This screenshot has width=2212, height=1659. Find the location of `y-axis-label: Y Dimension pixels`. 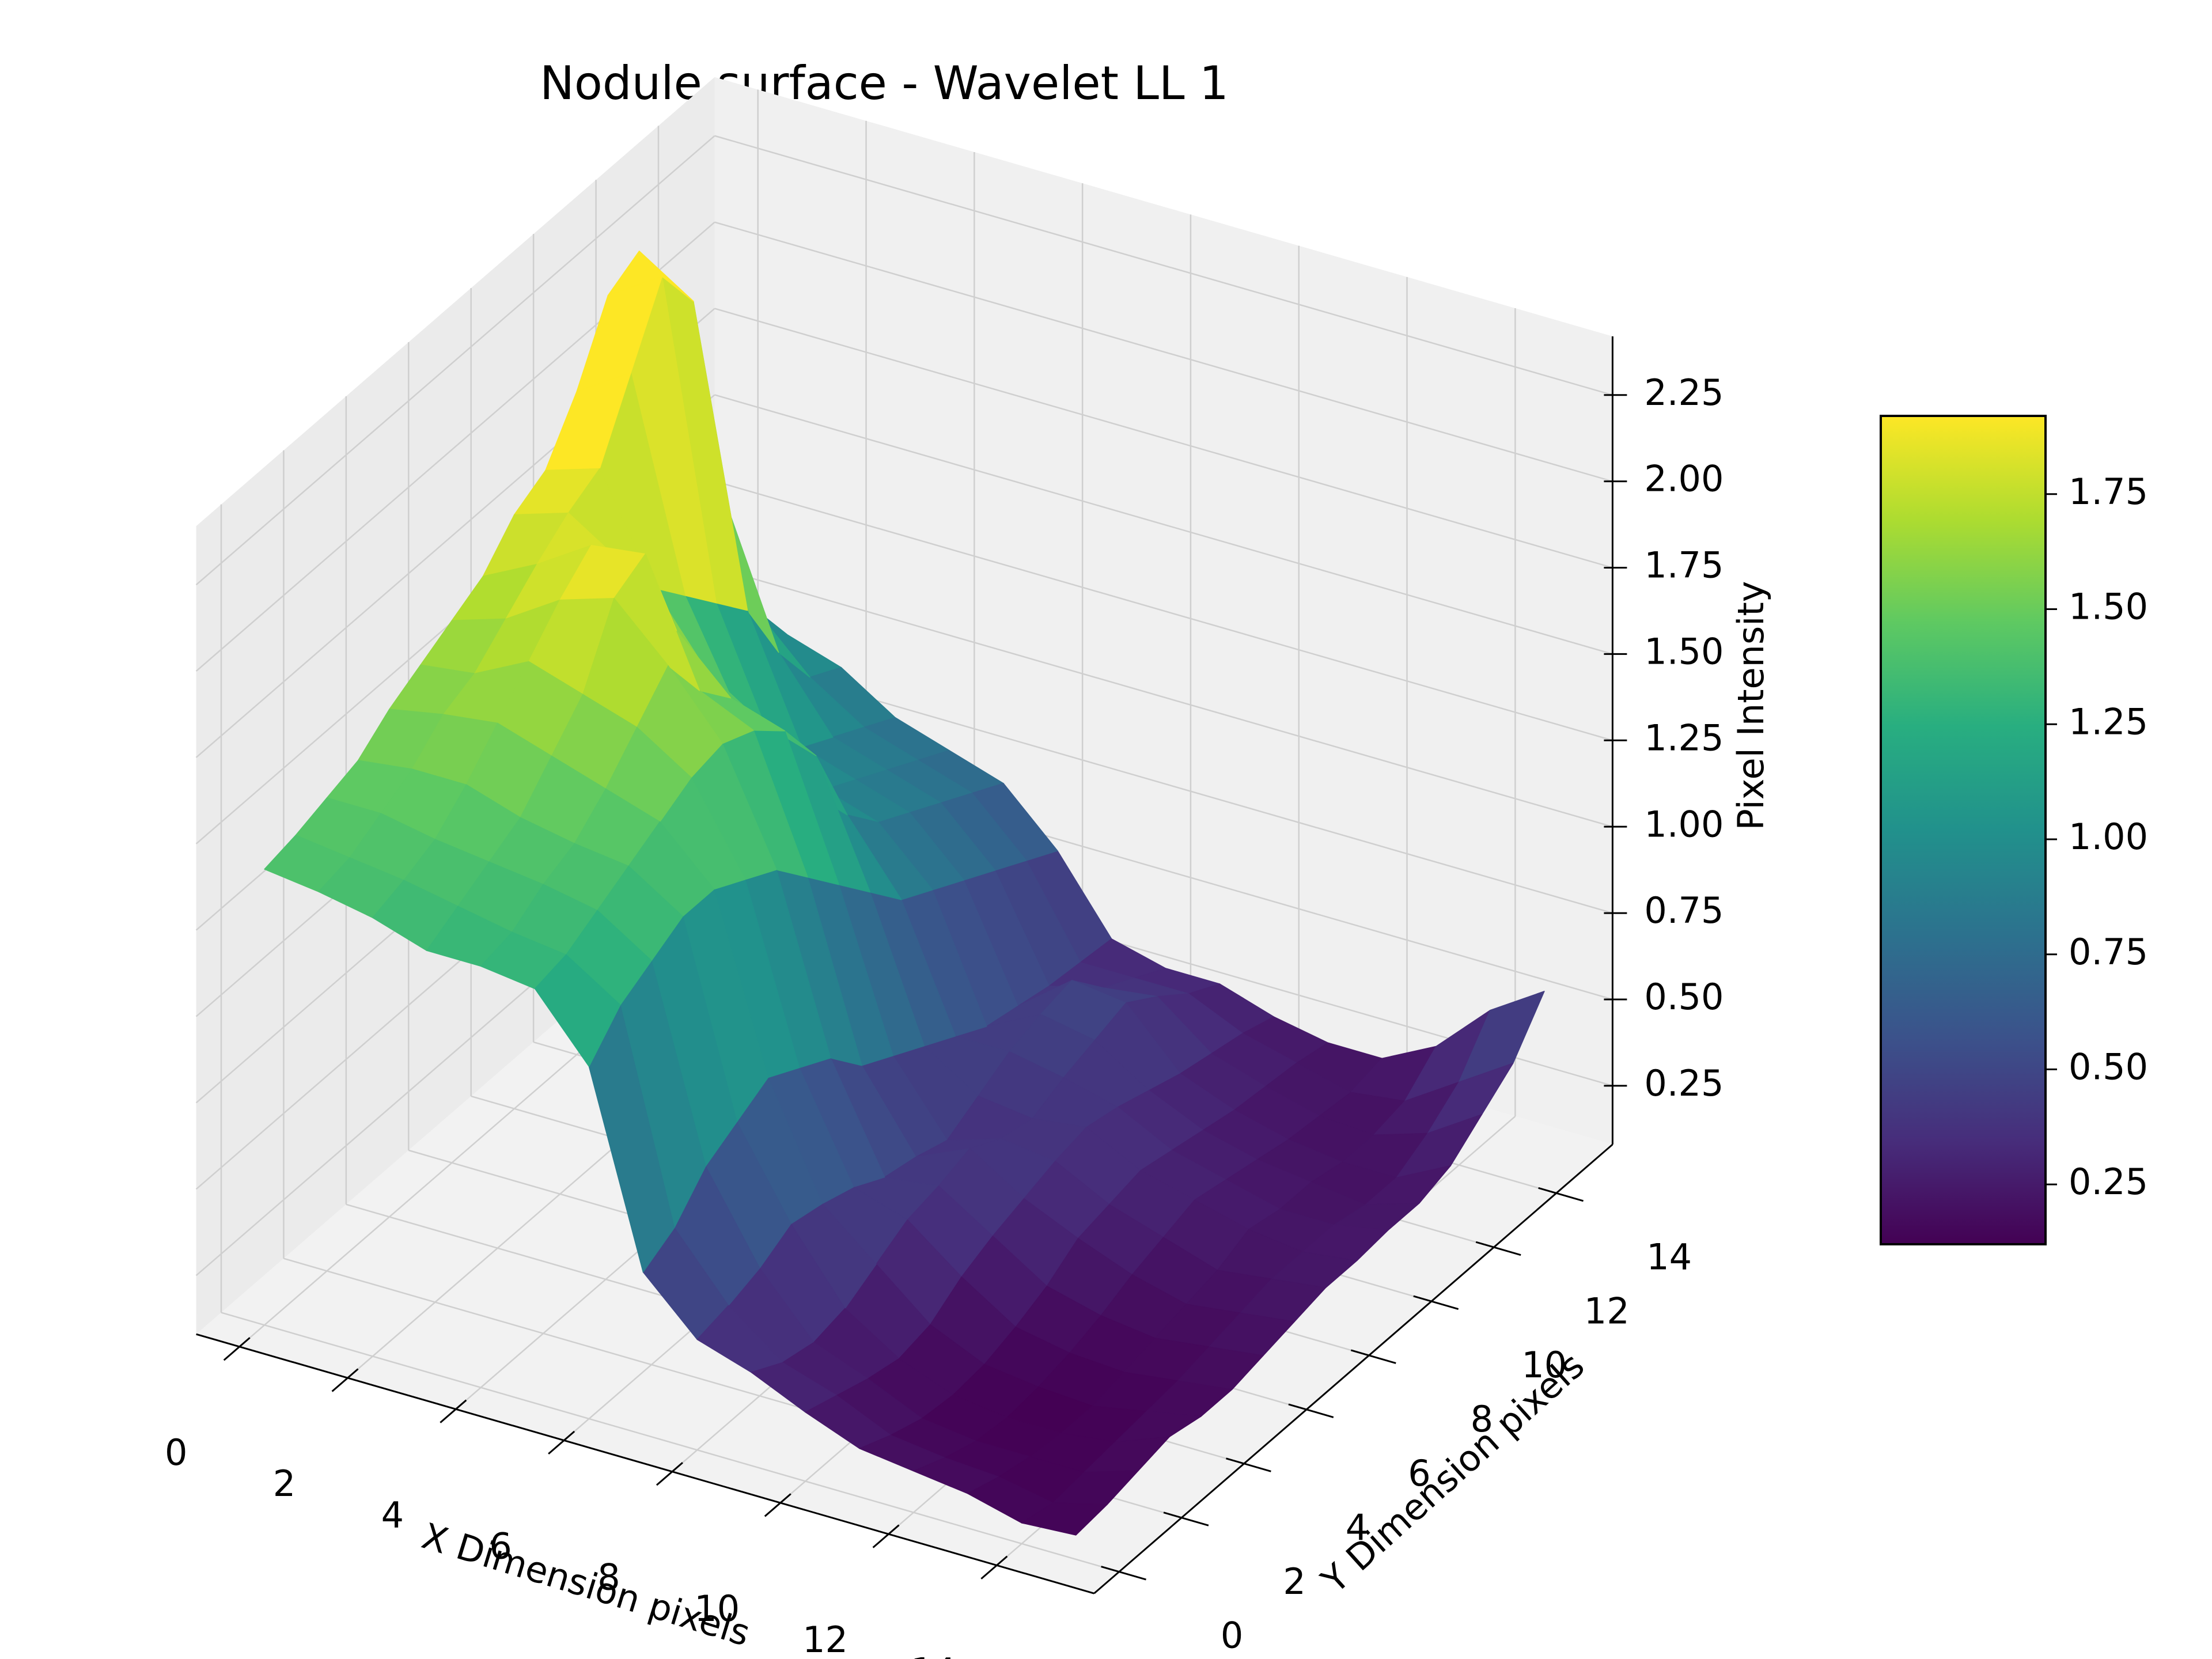

y-axis-label: Y Dimension pixels is located at coordinates (1452, 1473).